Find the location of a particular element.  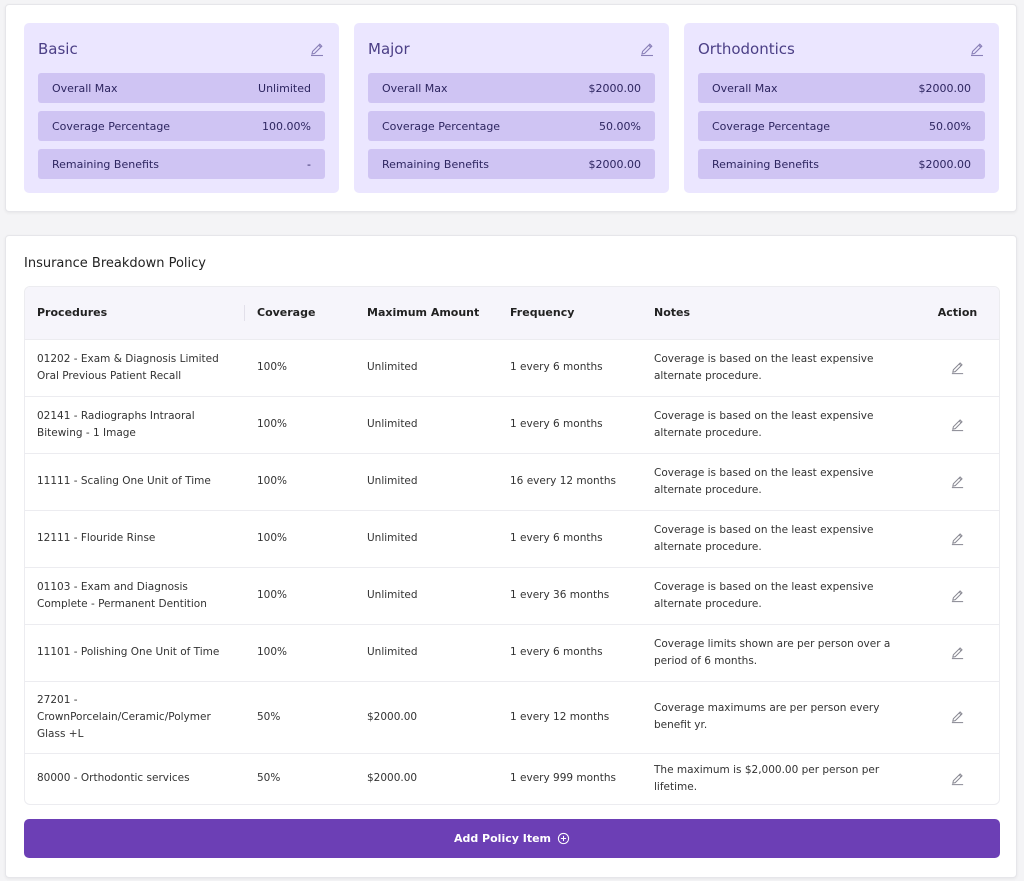

cell-procedure: 12111 - Flouride Rinse is located at coordinates (135, 538).